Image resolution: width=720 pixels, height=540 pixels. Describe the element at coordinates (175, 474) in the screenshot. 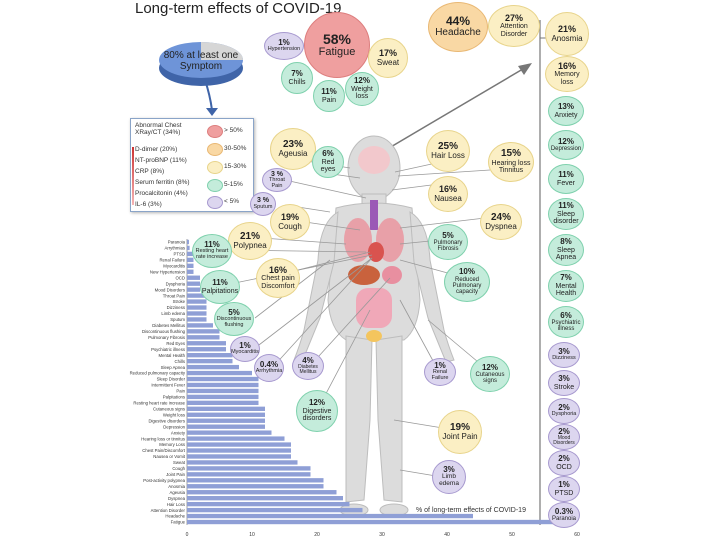

I see `bar-category-label: Joint Pain` at that location.